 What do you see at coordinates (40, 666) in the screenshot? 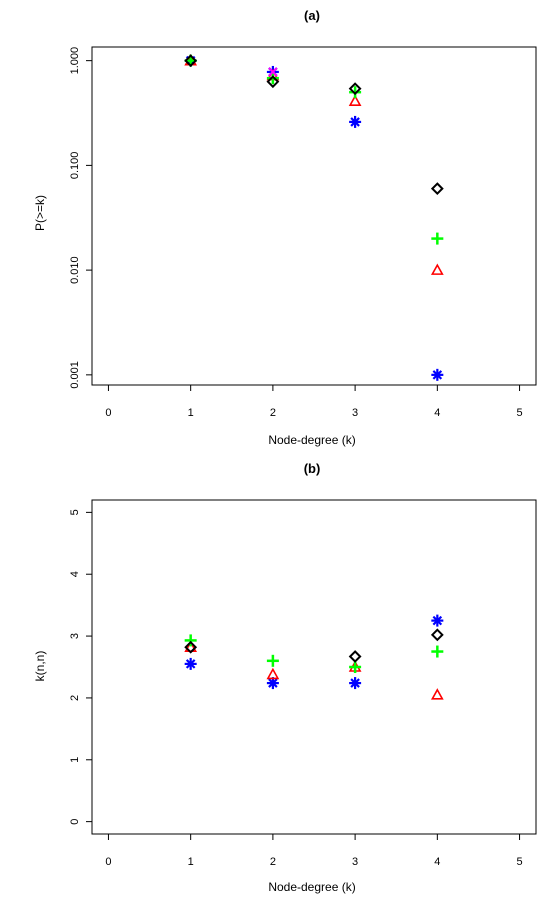
I see `chart-b-ylabel: k(n,n)` at bounding box center [40, 666].